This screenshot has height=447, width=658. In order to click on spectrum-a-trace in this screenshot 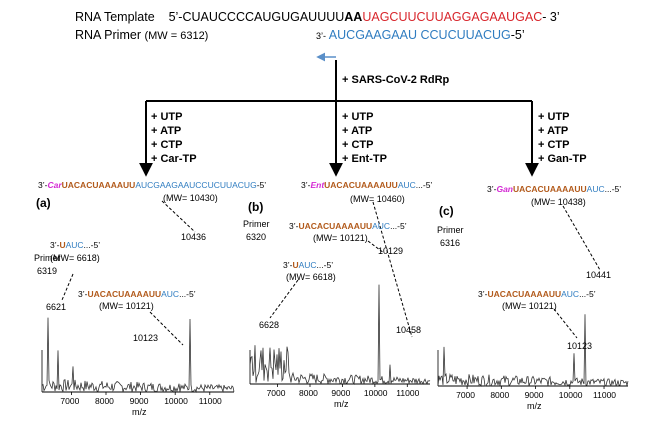, I will do `click(138, 355)`.